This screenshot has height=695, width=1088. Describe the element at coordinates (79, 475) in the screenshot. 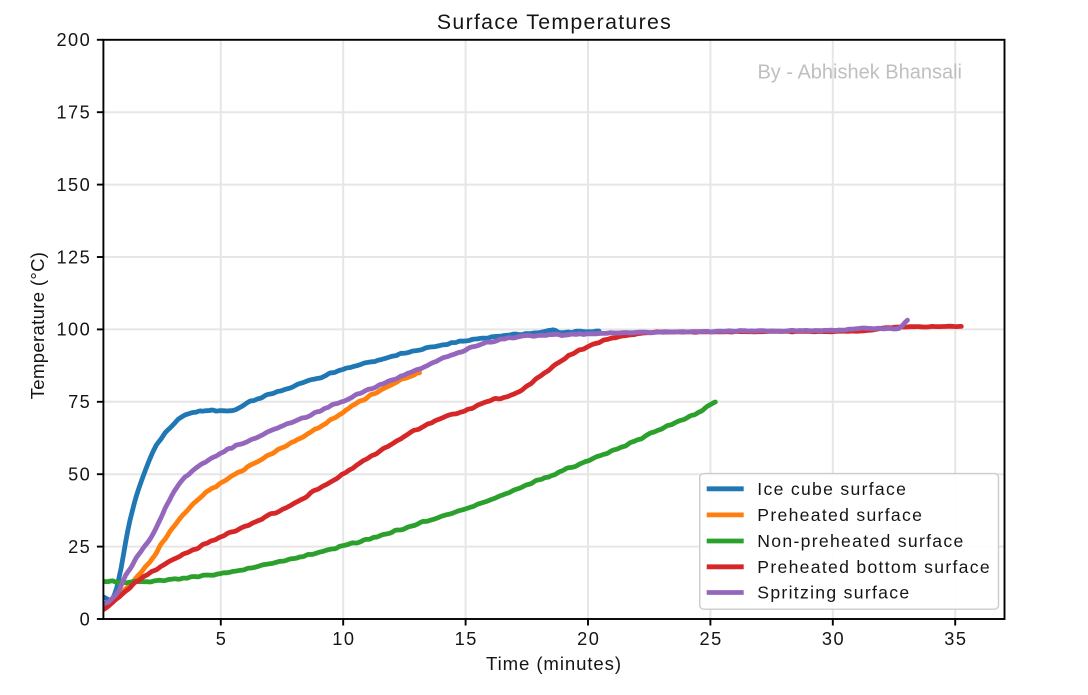

I see `svg-text: 50` at that location.